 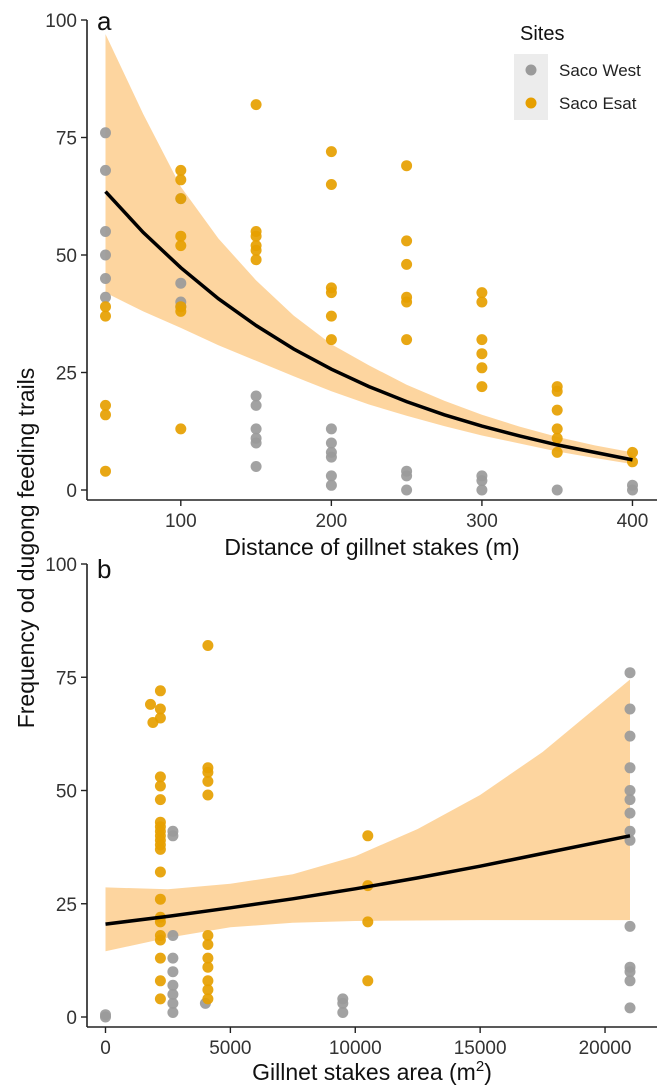 I want to click on legend-label-saco-east: Saco Esat, so click(x=598, y=103).